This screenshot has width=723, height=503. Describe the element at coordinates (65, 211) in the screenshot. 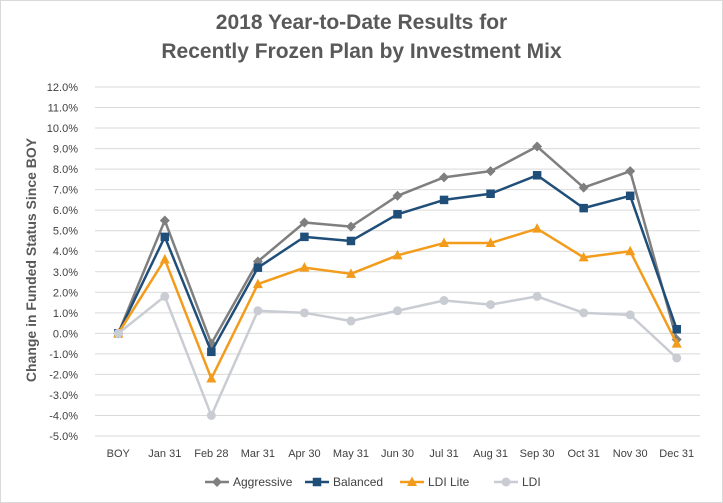

I see `y-tick-label: 6.0%` at that location.